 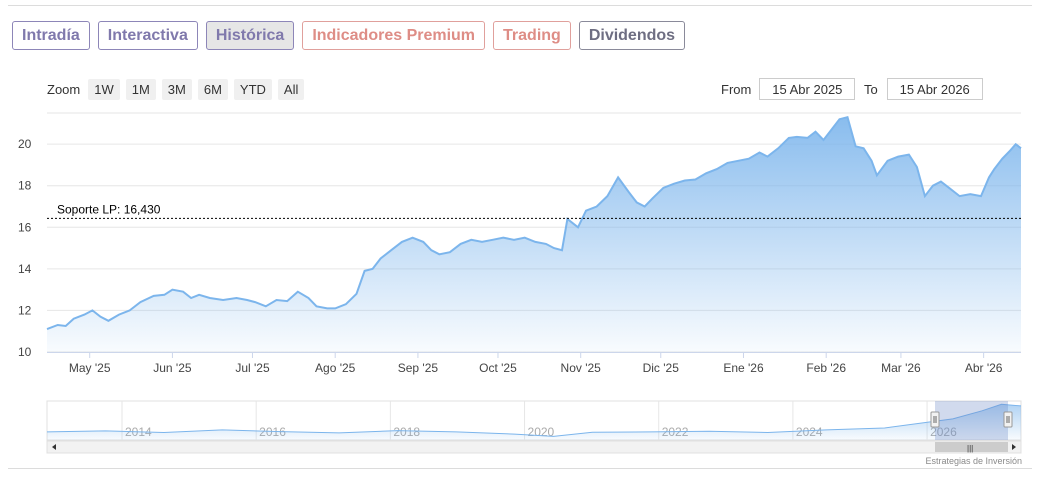 What do you see at coordinates (250, 35) in the screenshot?
I see `tab-histórica: Histórica` at bounding box center [250, 35].